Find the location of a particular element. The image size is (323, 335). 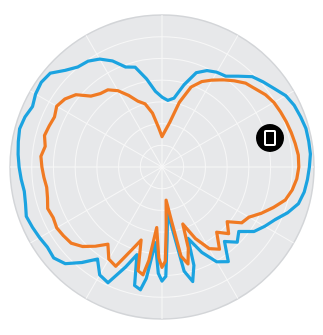

device-badge is located at coordinates (270, 138).